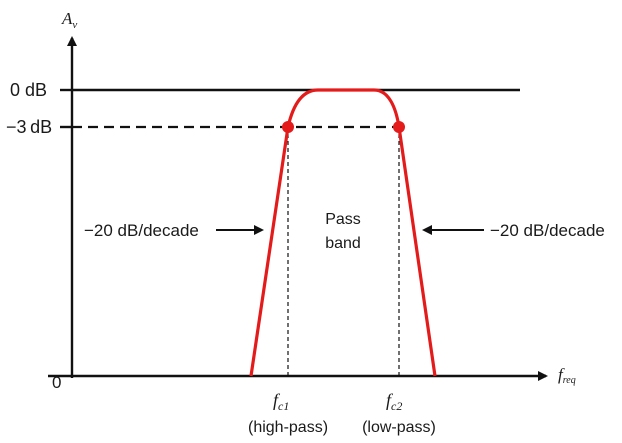 The width and height of the screenshot is (622, 443). Describe the element at coordinates (277, 400) in the screenshot. I see `fc1-label-main: f` at that location.